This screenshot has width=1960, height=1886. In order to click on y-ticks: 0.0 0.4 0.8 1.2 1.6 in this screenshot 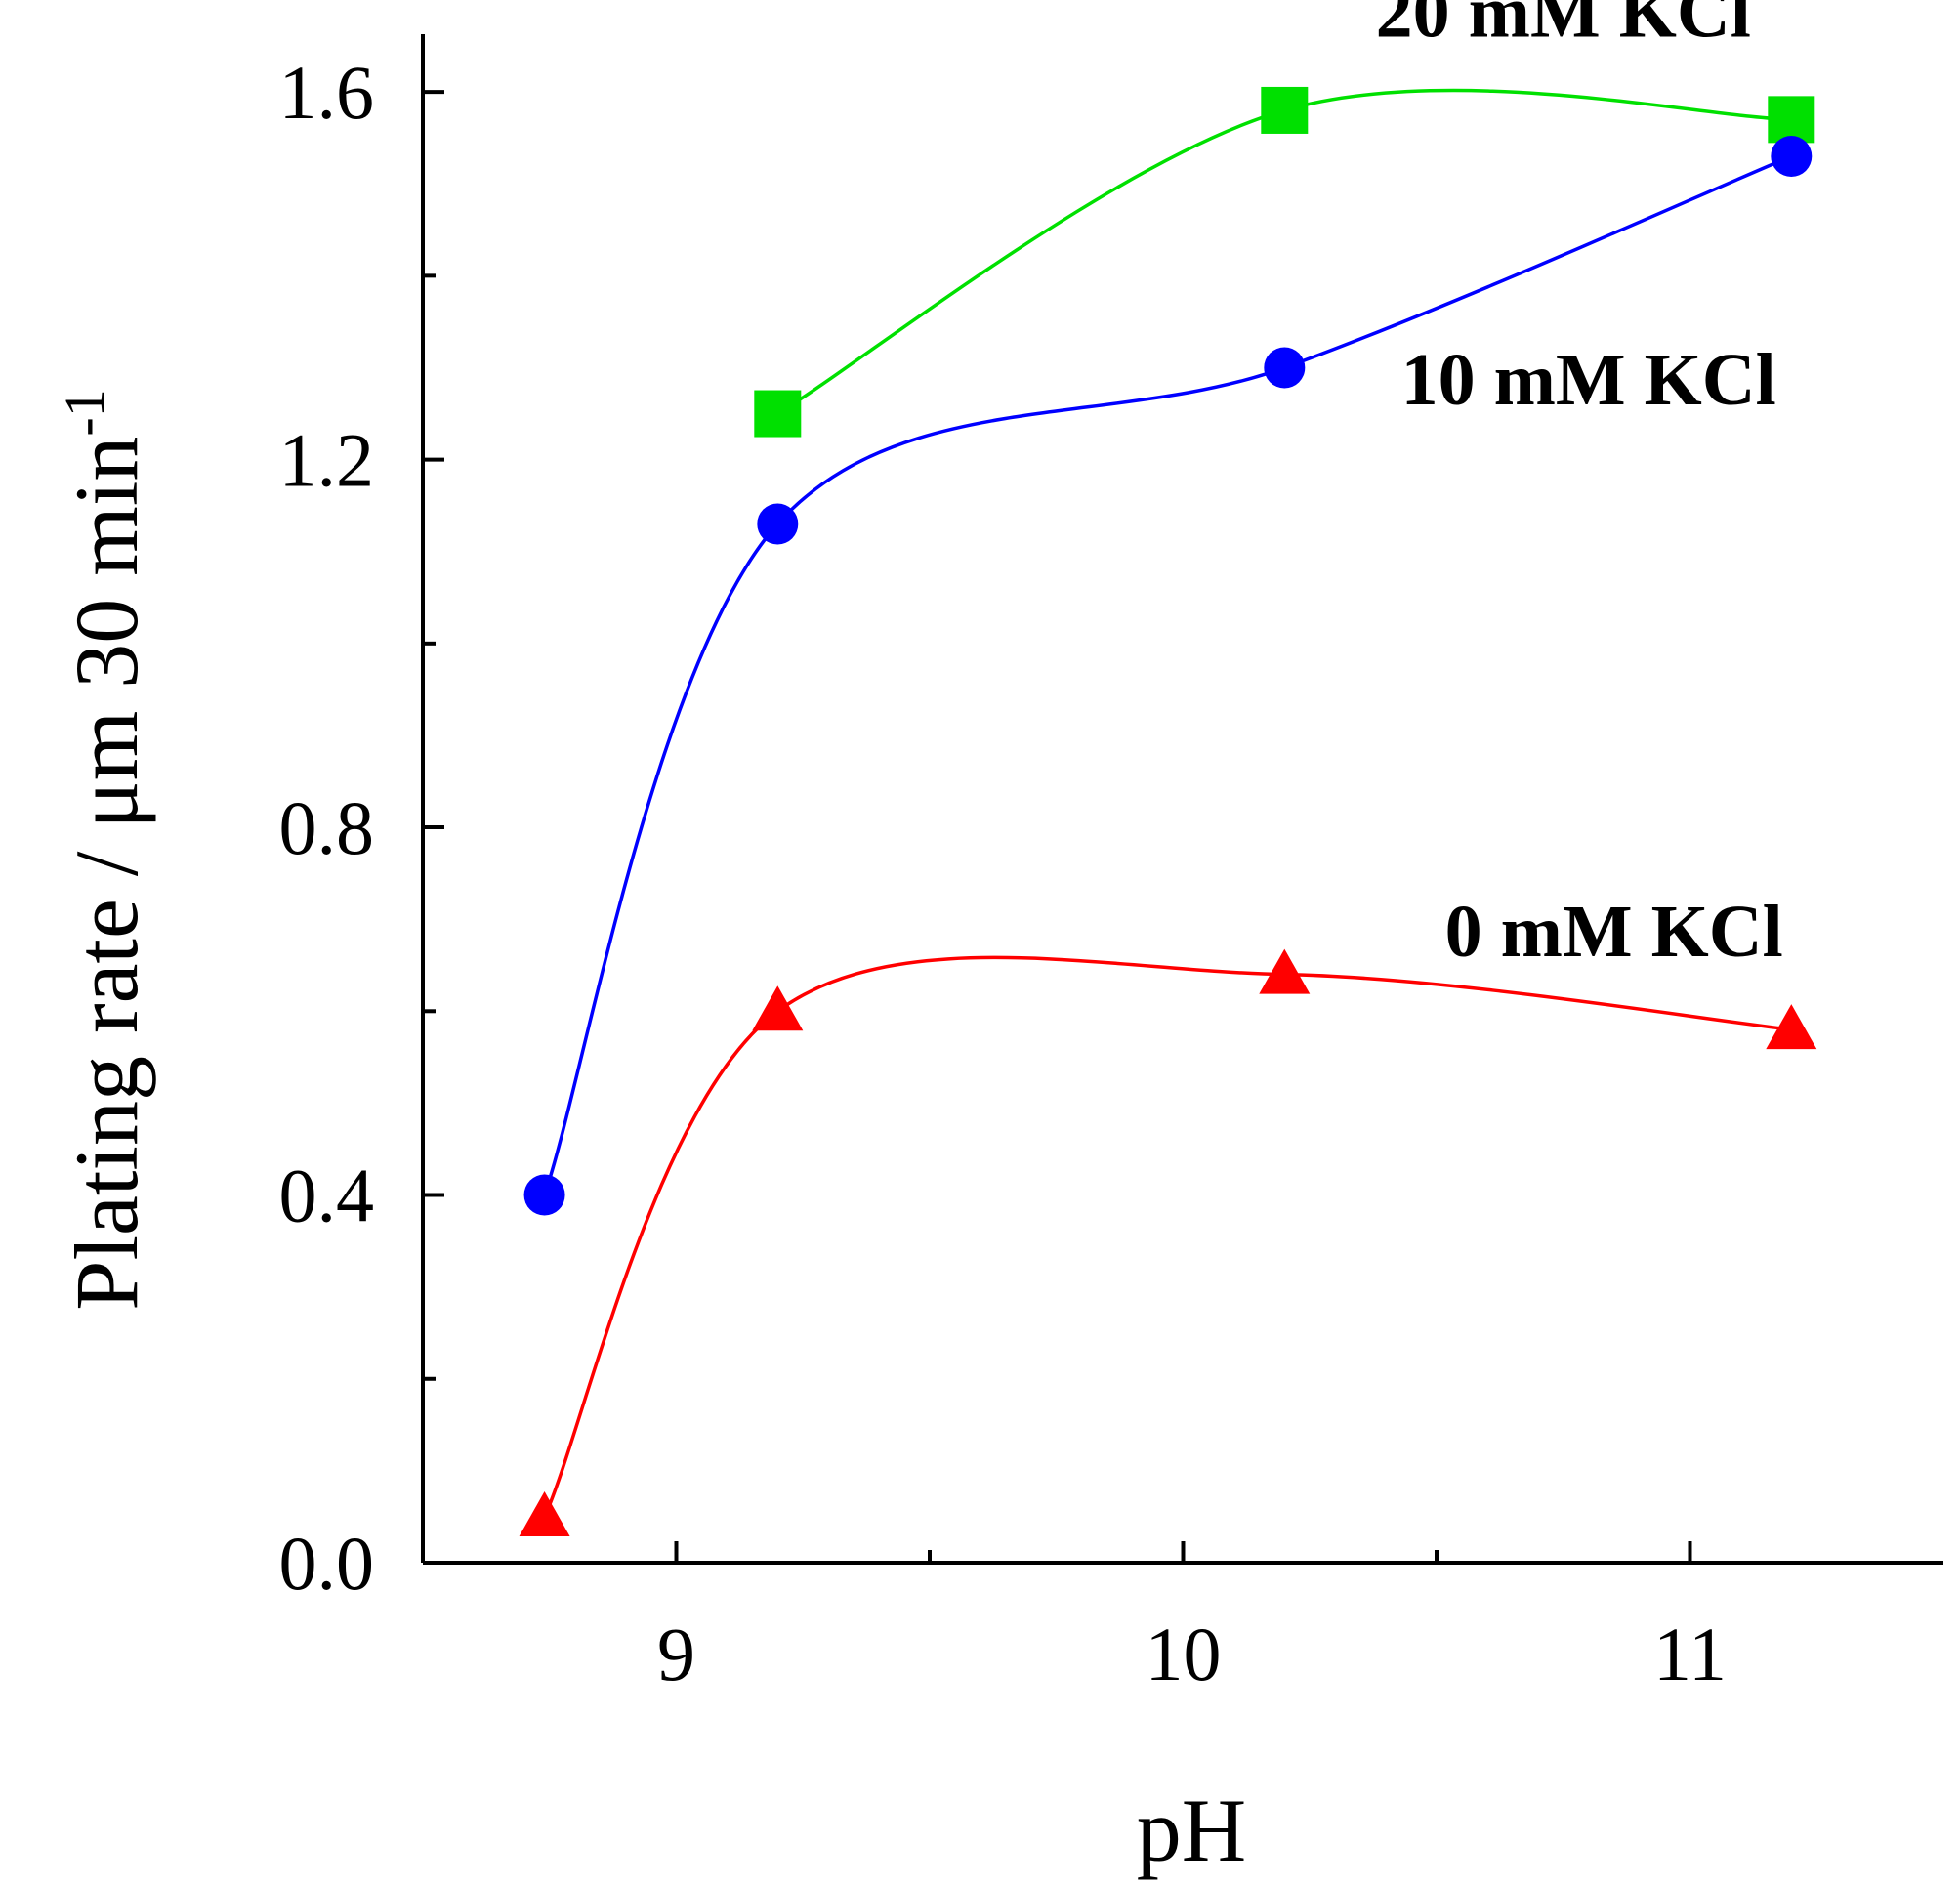, I will do `click(361, 828)`.